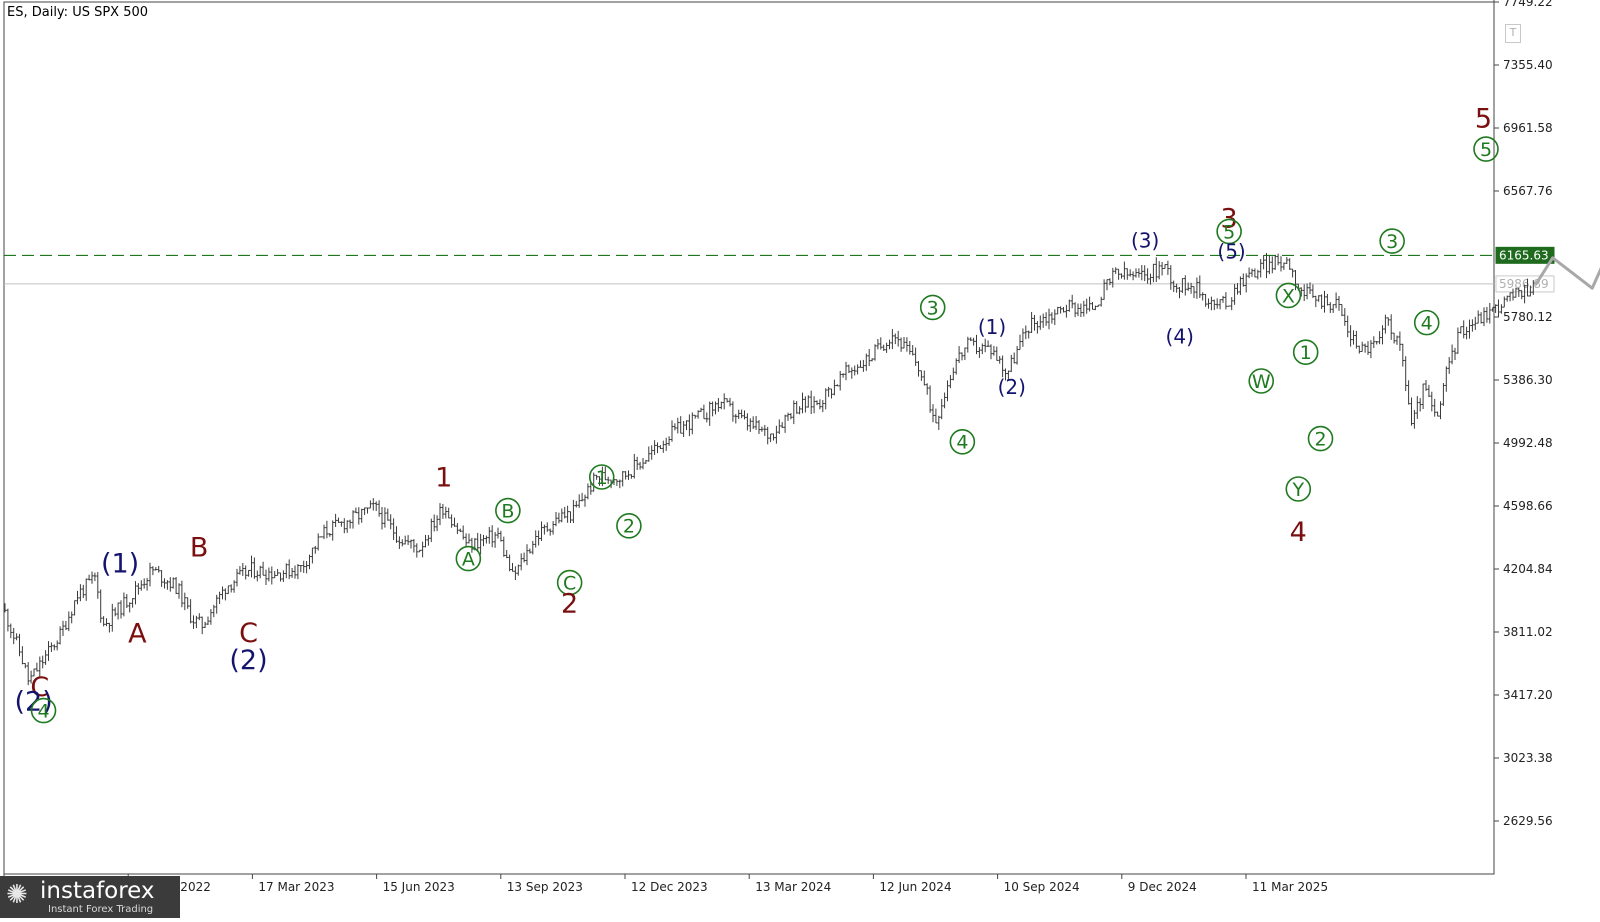 The width and height of the screenshot is (1600, 922). I want to click on projected-wave-path, so click(1567, 273).